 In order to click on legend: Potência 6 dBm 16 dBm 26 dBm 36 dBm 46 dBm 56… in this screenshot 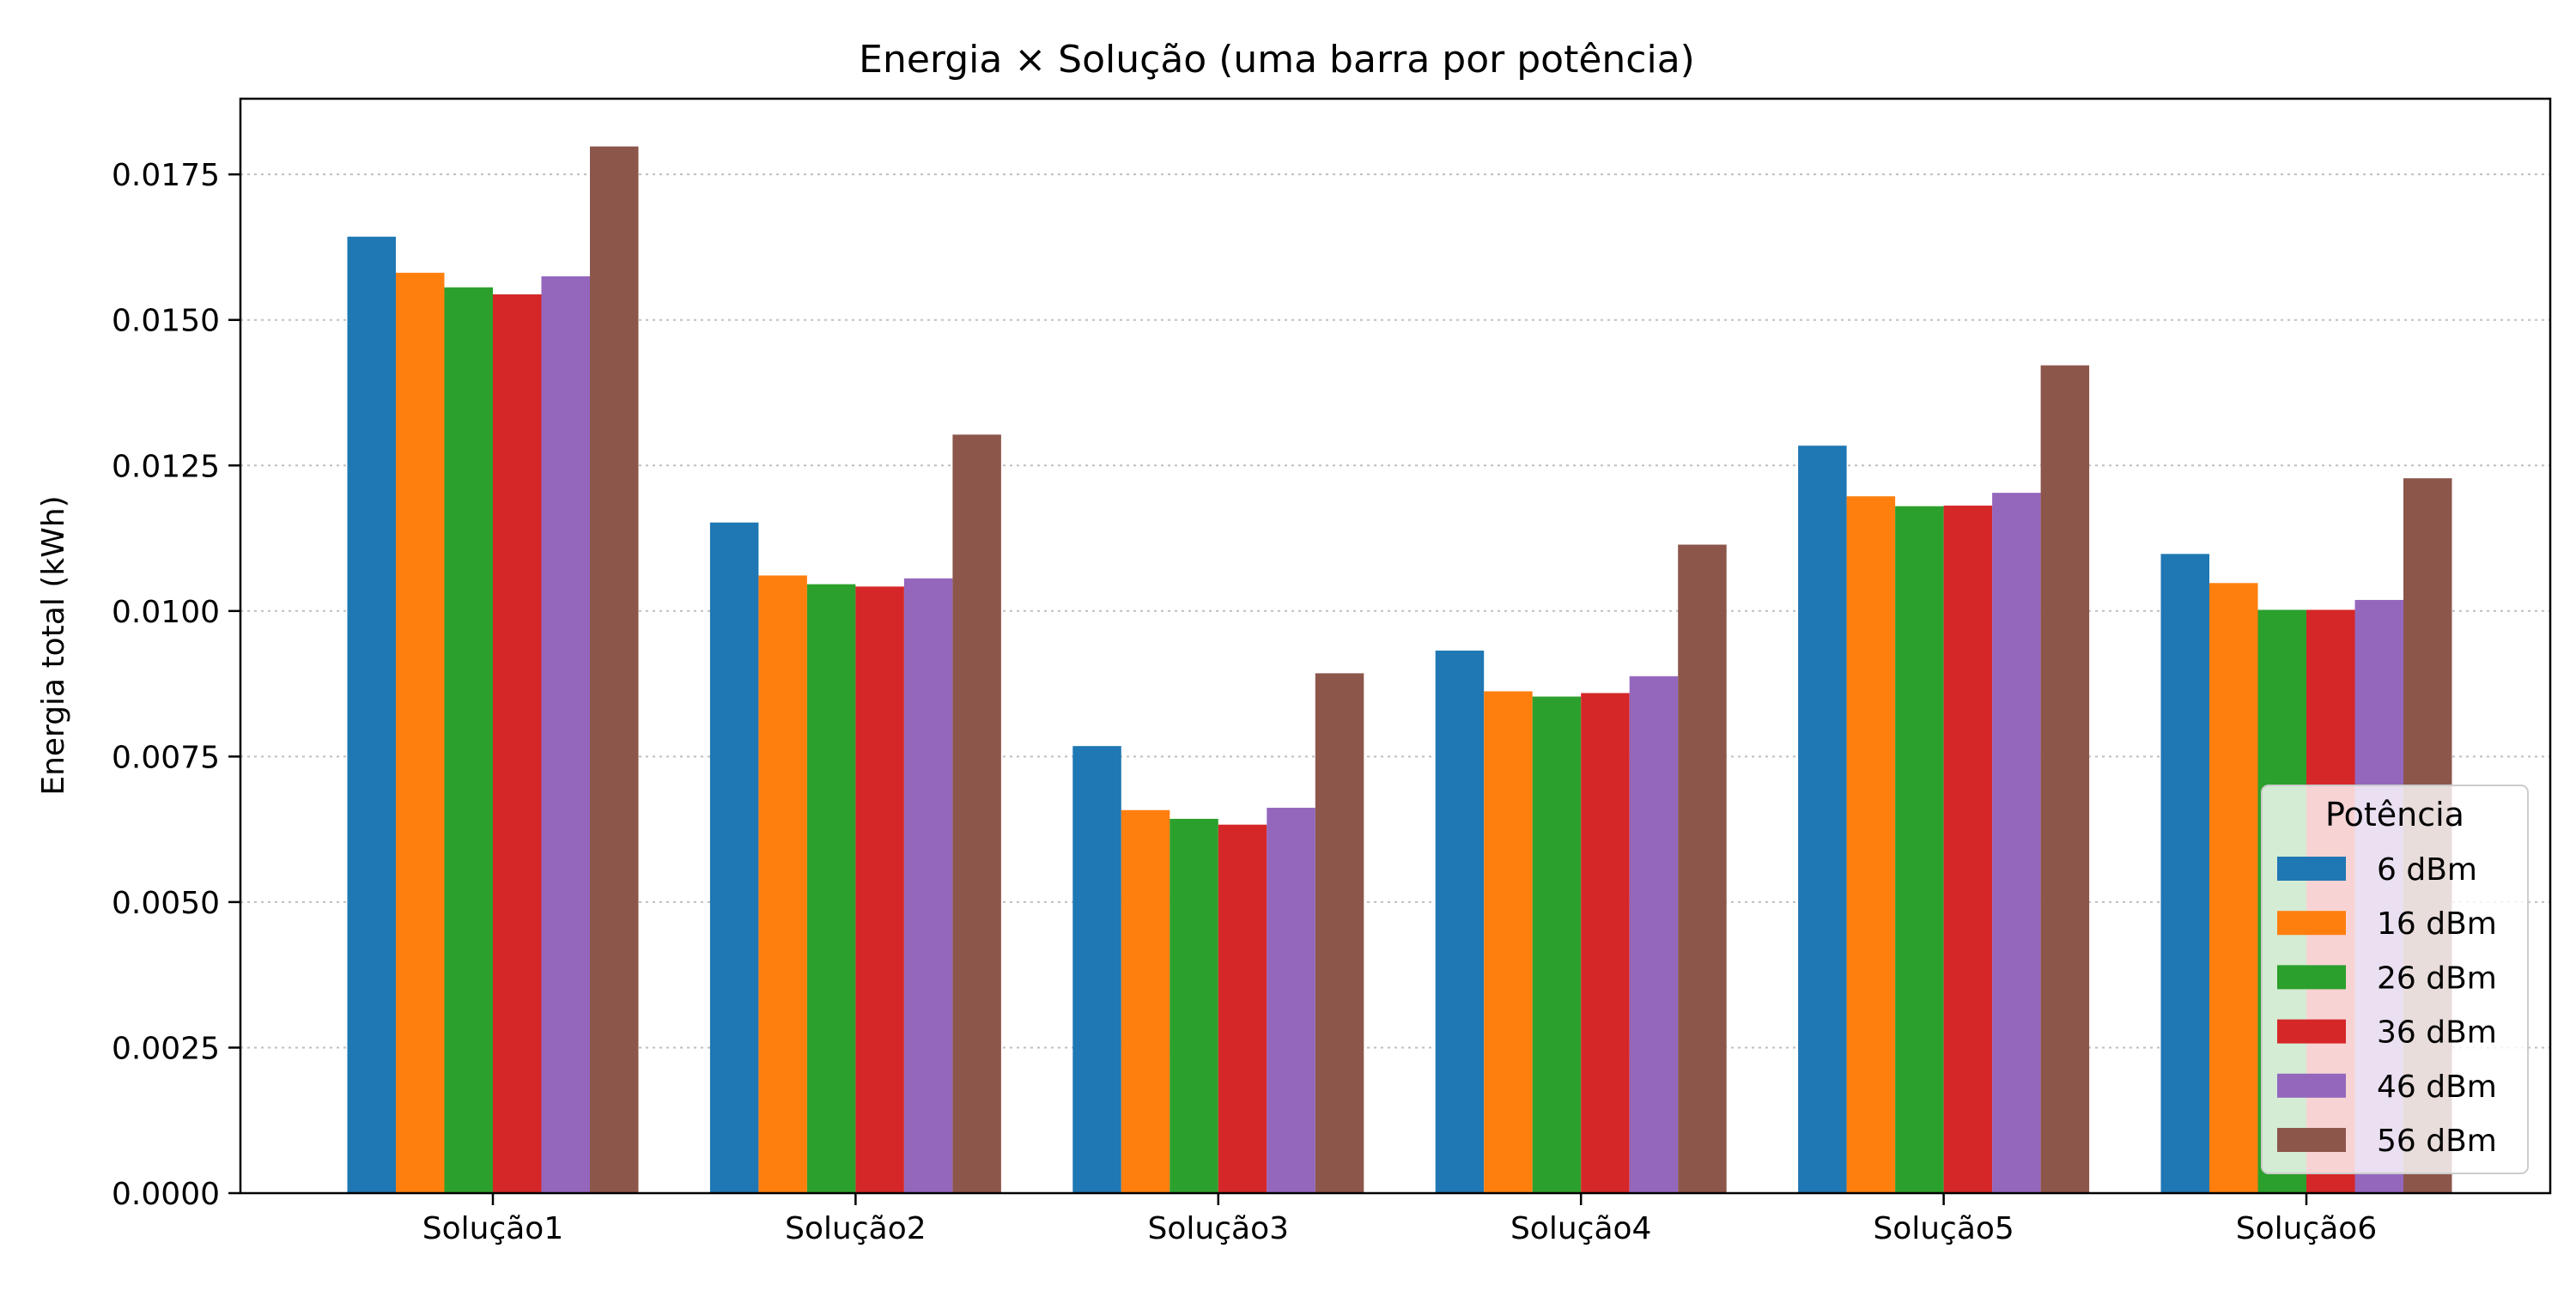, I will do `click(2395, 980)`.